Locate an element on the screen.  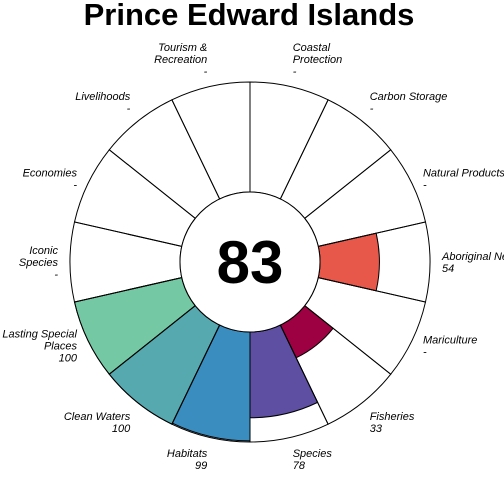
petal-value-economies: - is located at coordinates (75, 186).